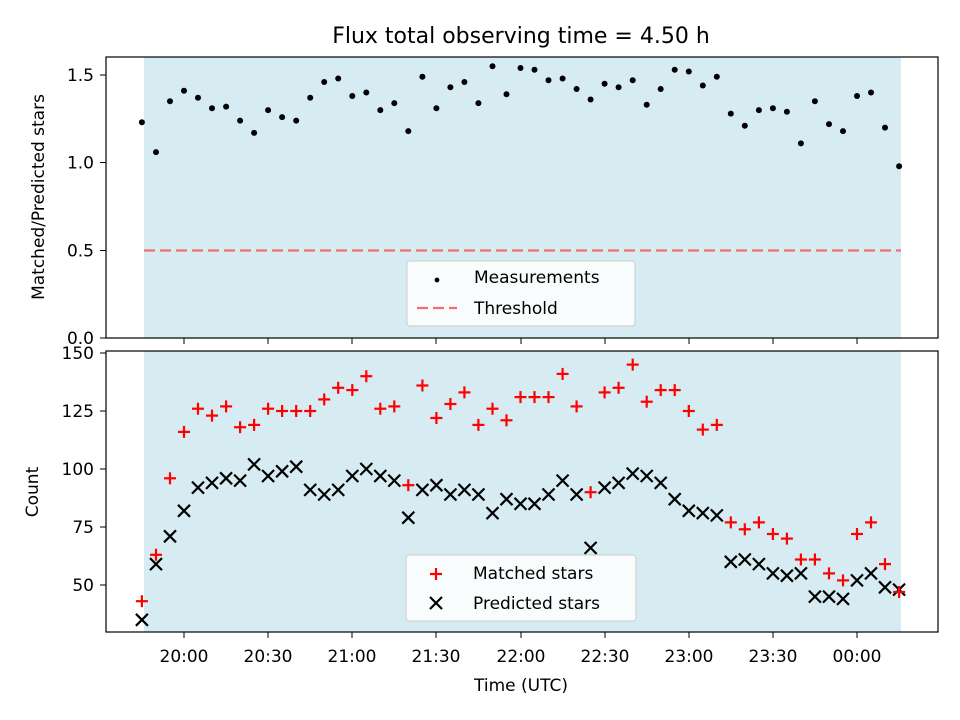  Describe the element at coordinates (537, 278) in the screenshot. I see `legend-measurements-label: Measurements` at that location.